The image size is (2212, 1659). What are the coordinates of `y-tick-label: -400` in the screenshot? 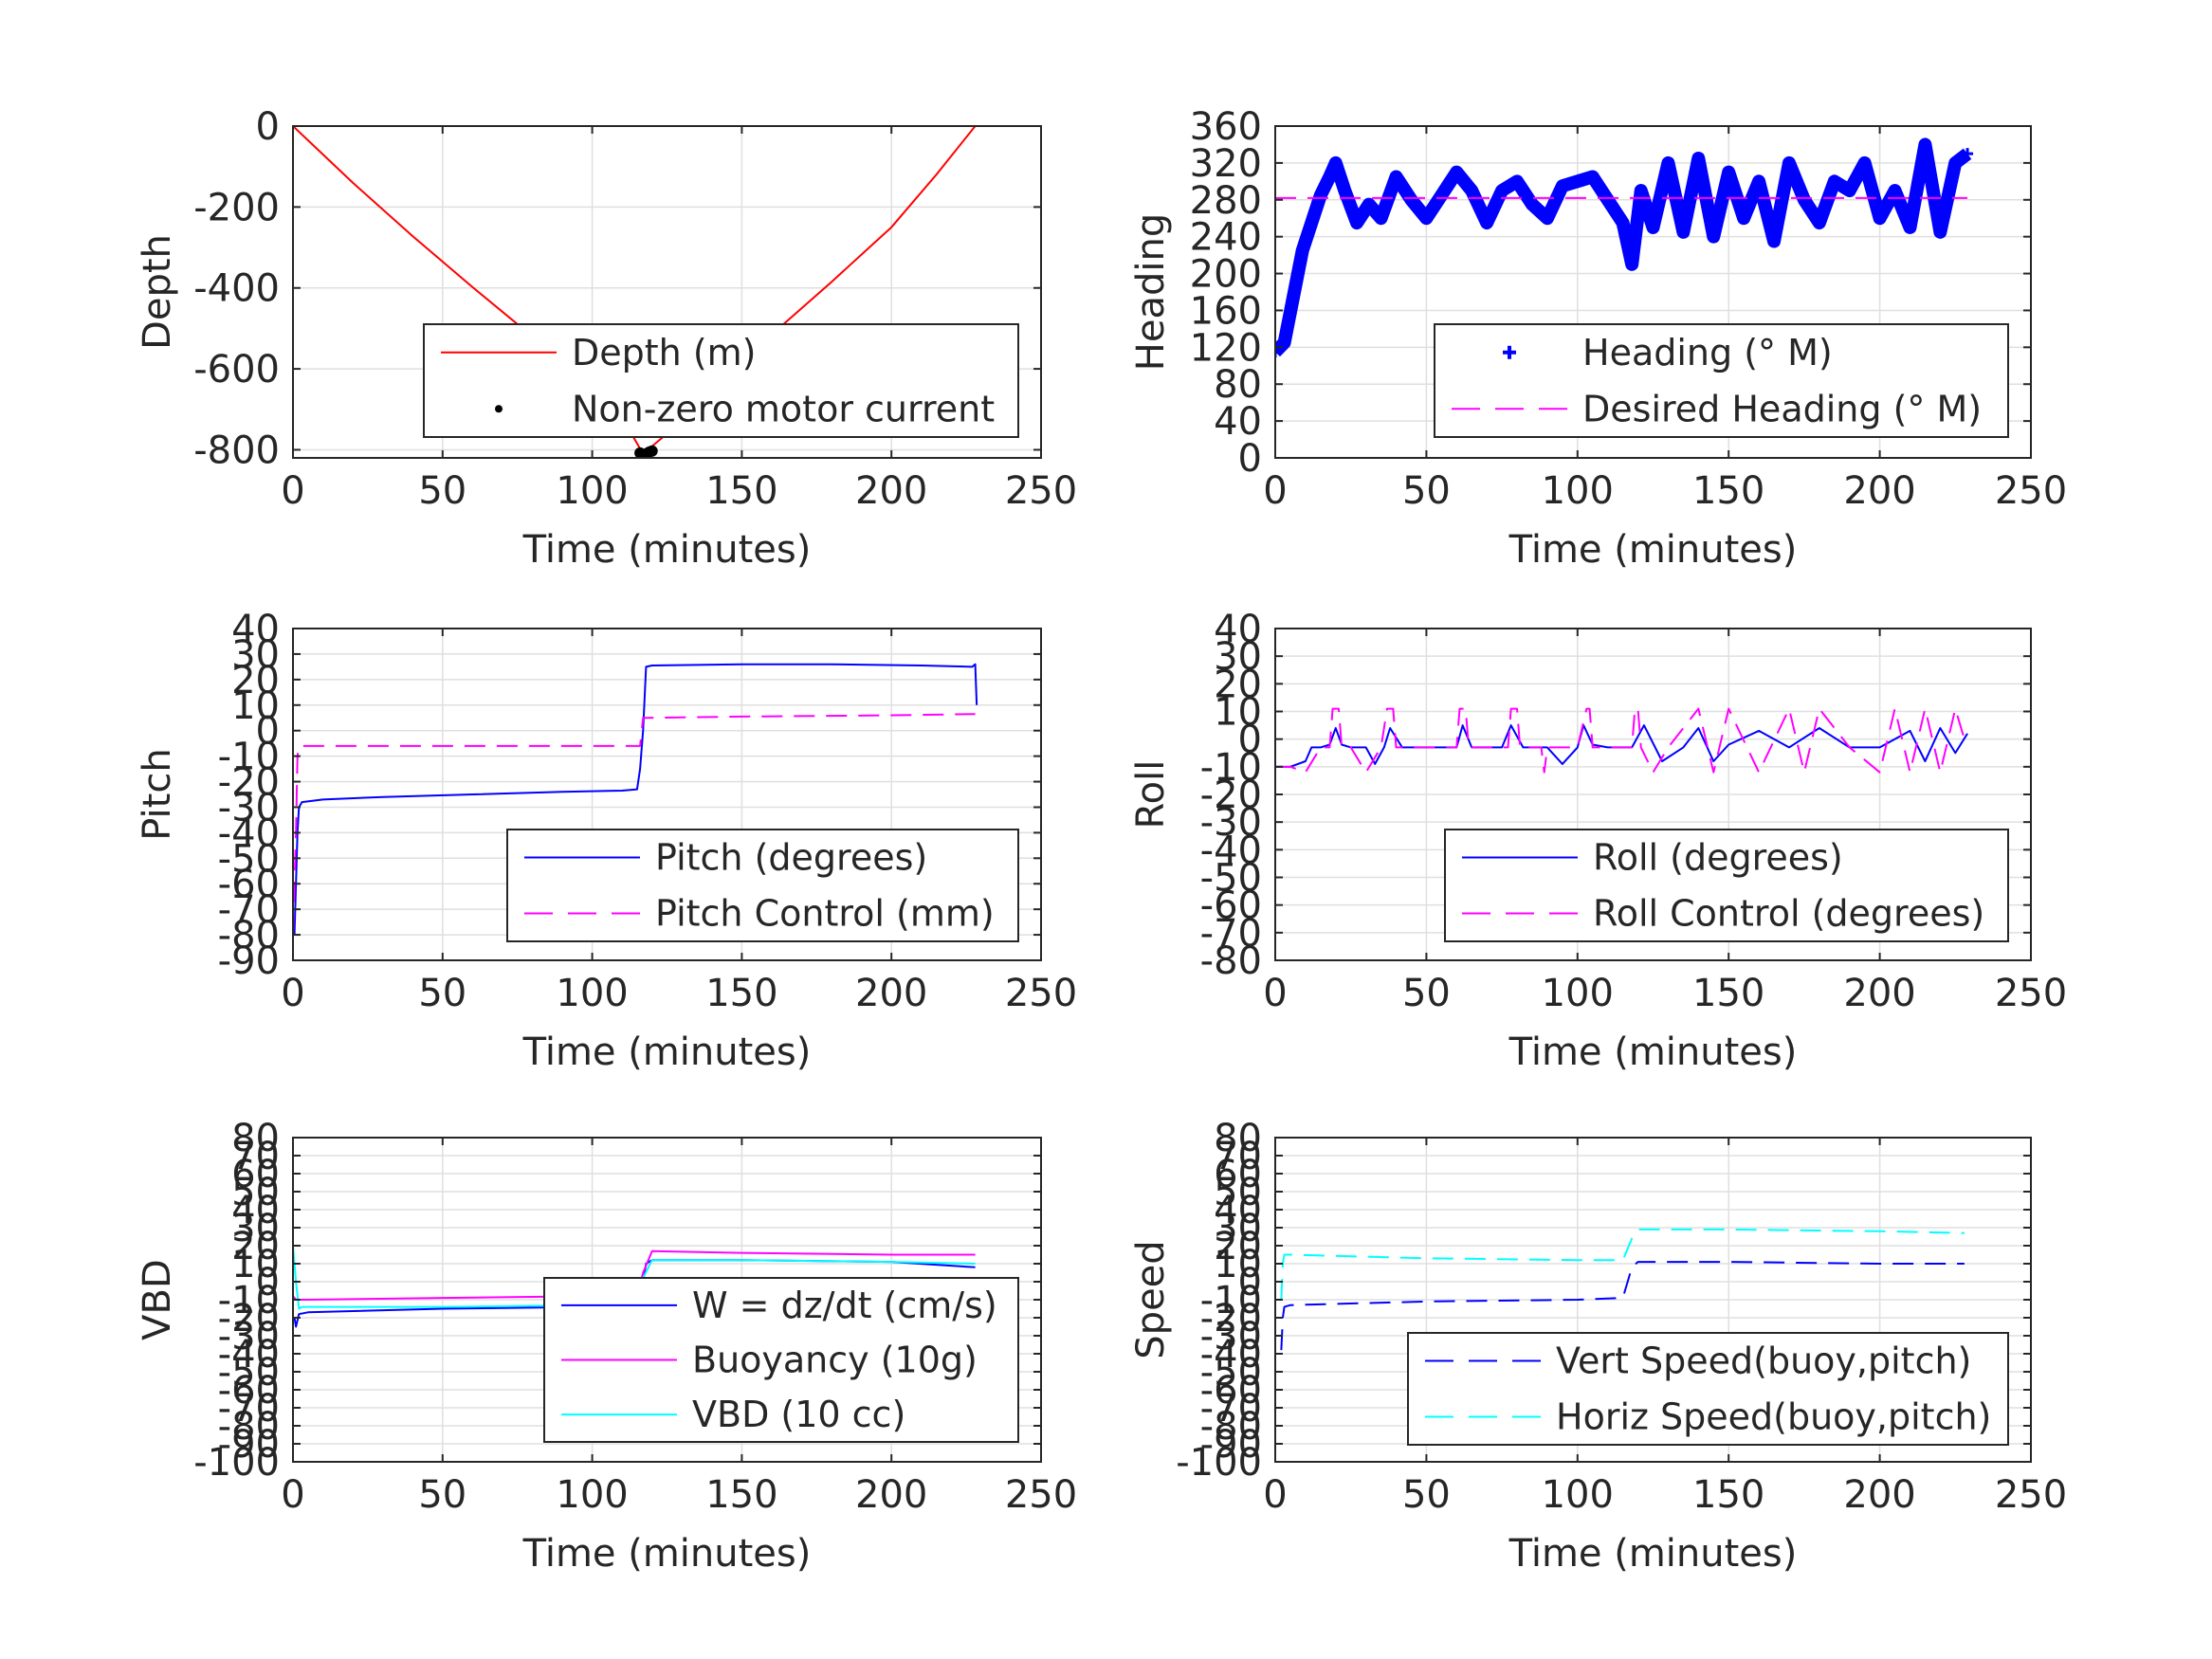 It's located at (236, 289).